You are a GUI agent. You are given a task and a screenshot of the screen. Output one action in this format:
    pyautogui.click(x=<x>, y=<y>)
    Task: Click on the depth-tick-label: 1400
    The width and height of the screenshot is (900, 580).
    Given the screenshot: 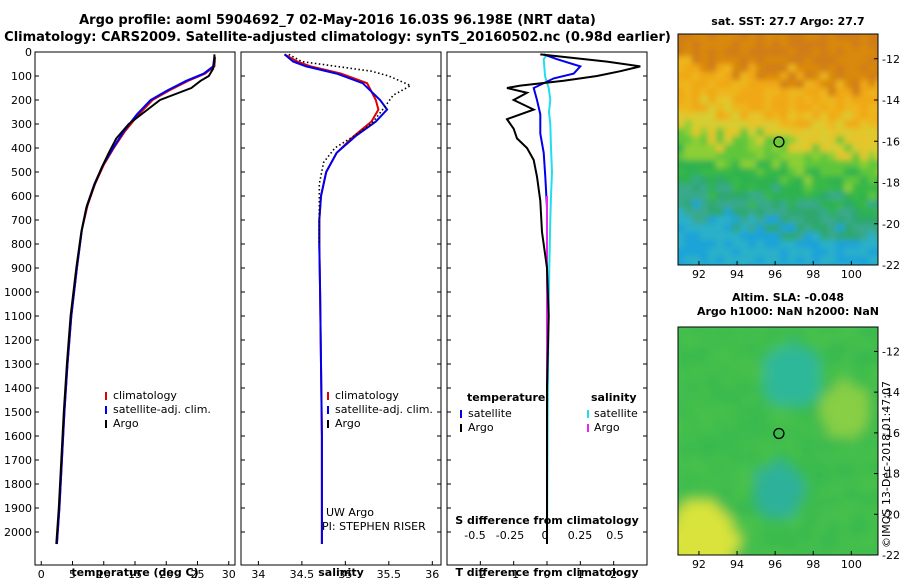 What is the action you would take?
    pyautogui.click(x=18, y=388)
    